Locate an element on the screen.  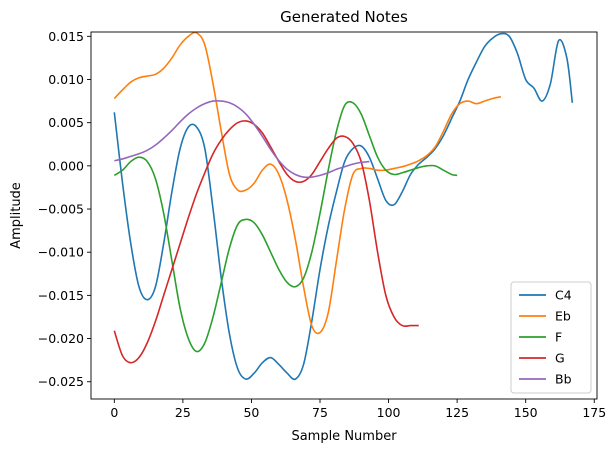
x-tick-label: 50 is located at coordinates (251, 412).